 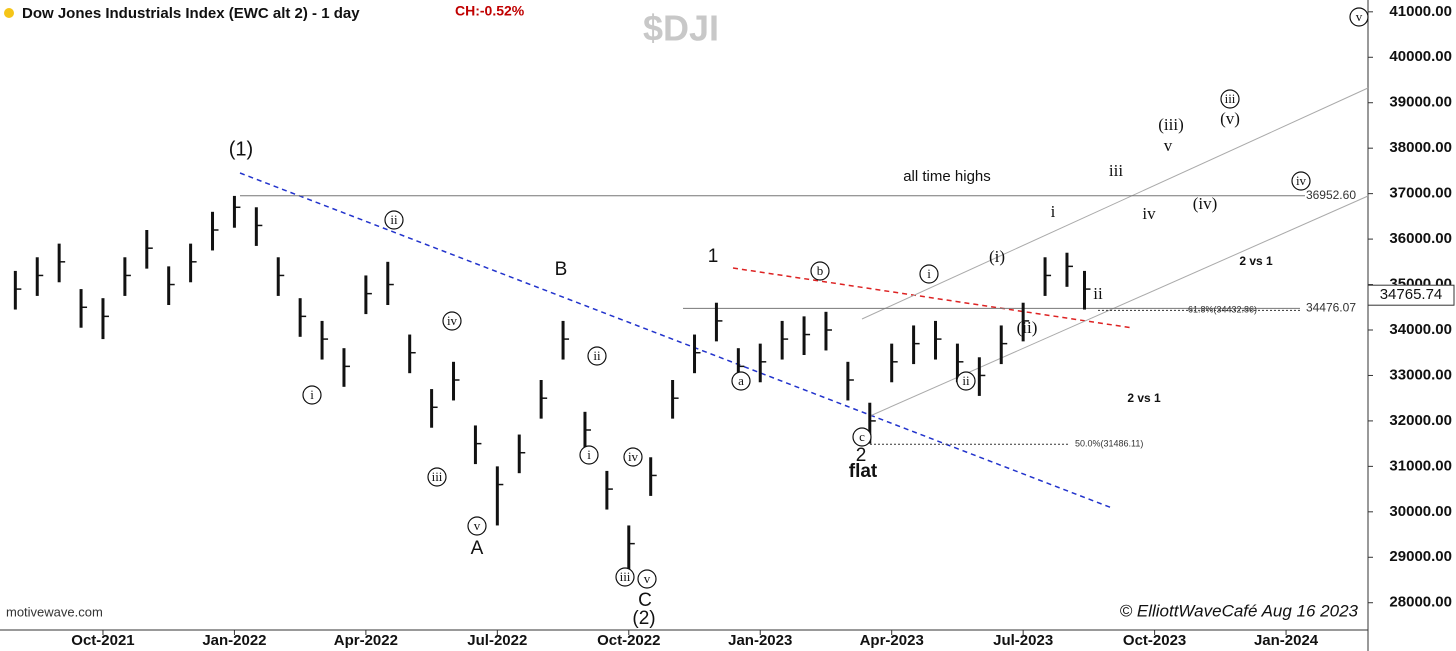 What do you see at coordinates (477, 548) in the screenshot?
I see `wave-label: A` at bounding box center [477, 548].